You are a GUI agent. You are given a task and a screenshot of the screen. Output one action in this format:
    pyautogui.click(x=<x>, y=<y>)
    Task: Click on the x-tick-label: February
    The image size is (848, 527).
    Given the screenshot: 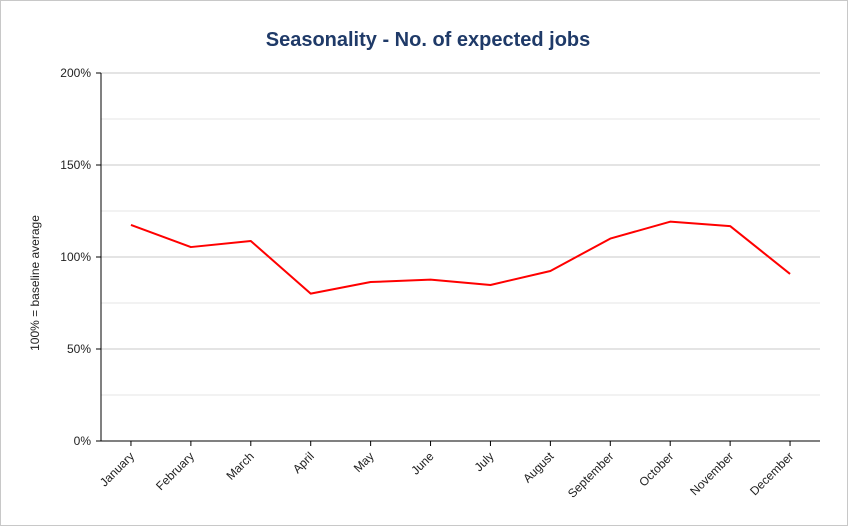 What is the action you would take?
    pyautogui.click(x=175, y=471)
    